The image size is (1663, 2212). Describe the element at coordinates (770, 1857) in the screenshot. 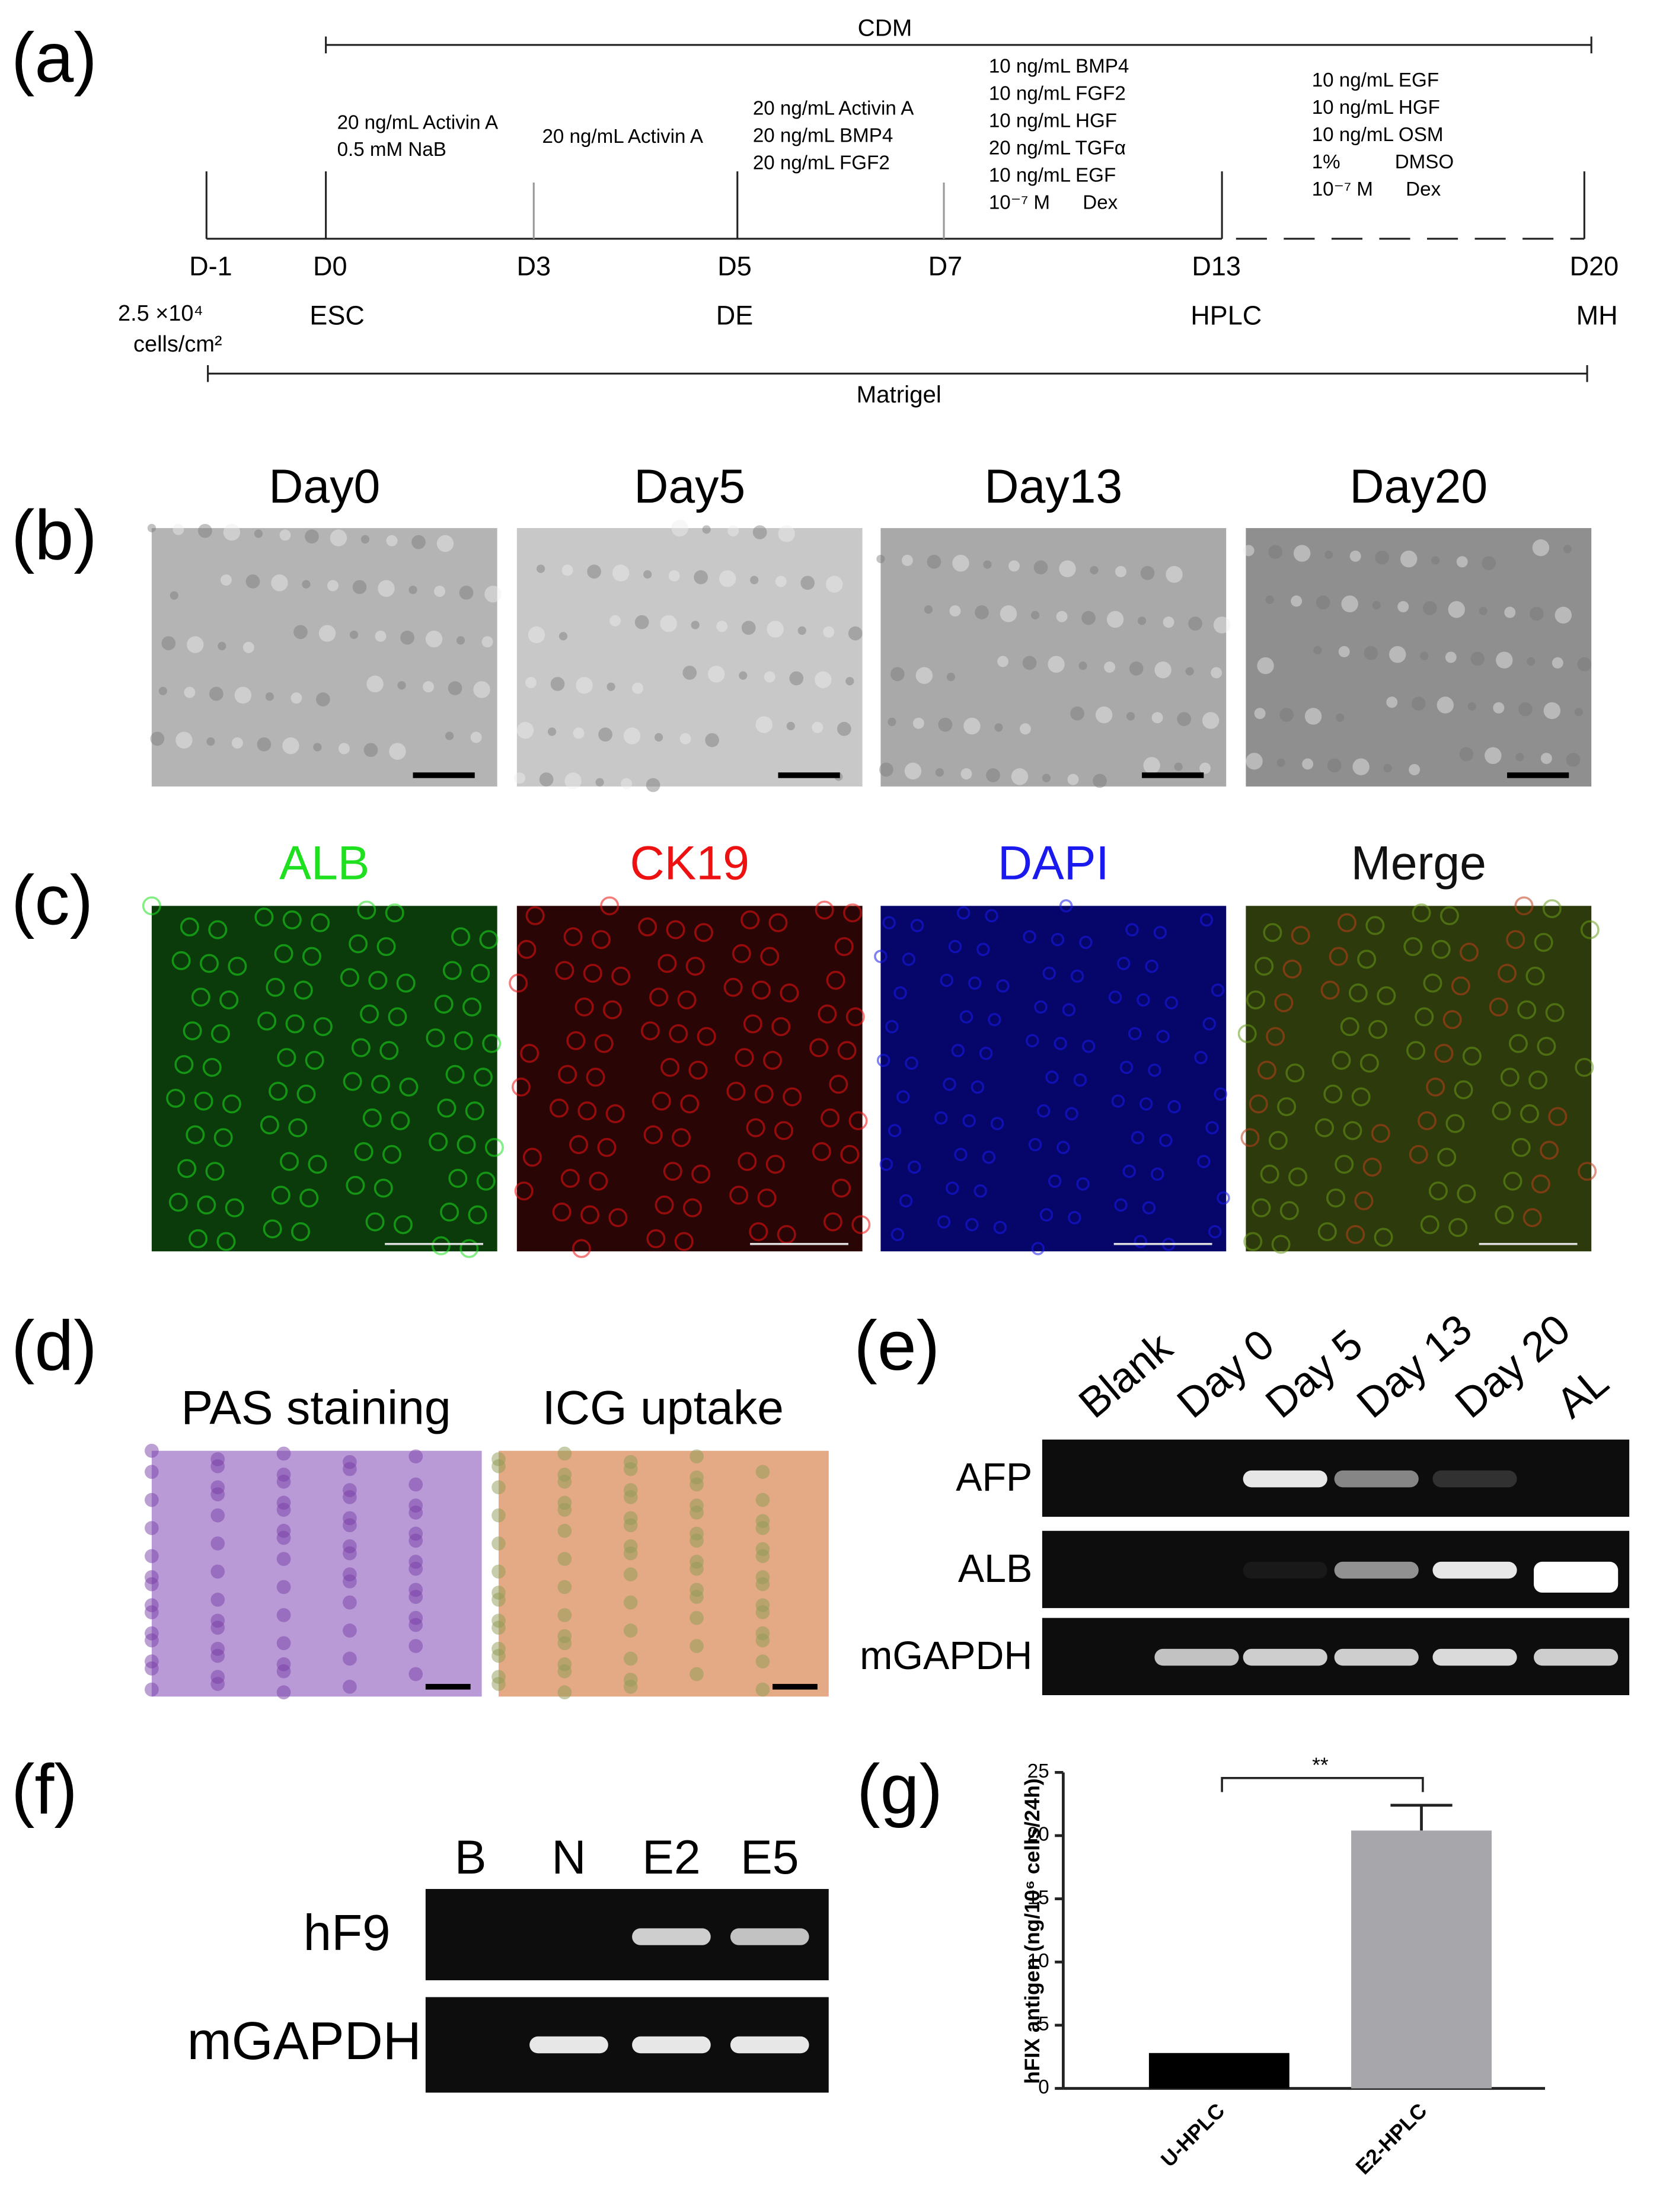

I see `lane-label: E5` at that location.